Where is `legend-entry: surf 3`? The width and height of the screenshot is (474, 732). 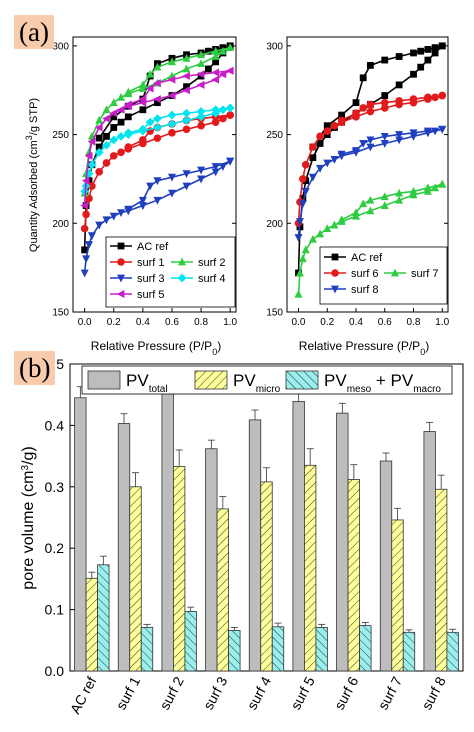 legend-entry: surf 3 is located at coordinates (151, 279).